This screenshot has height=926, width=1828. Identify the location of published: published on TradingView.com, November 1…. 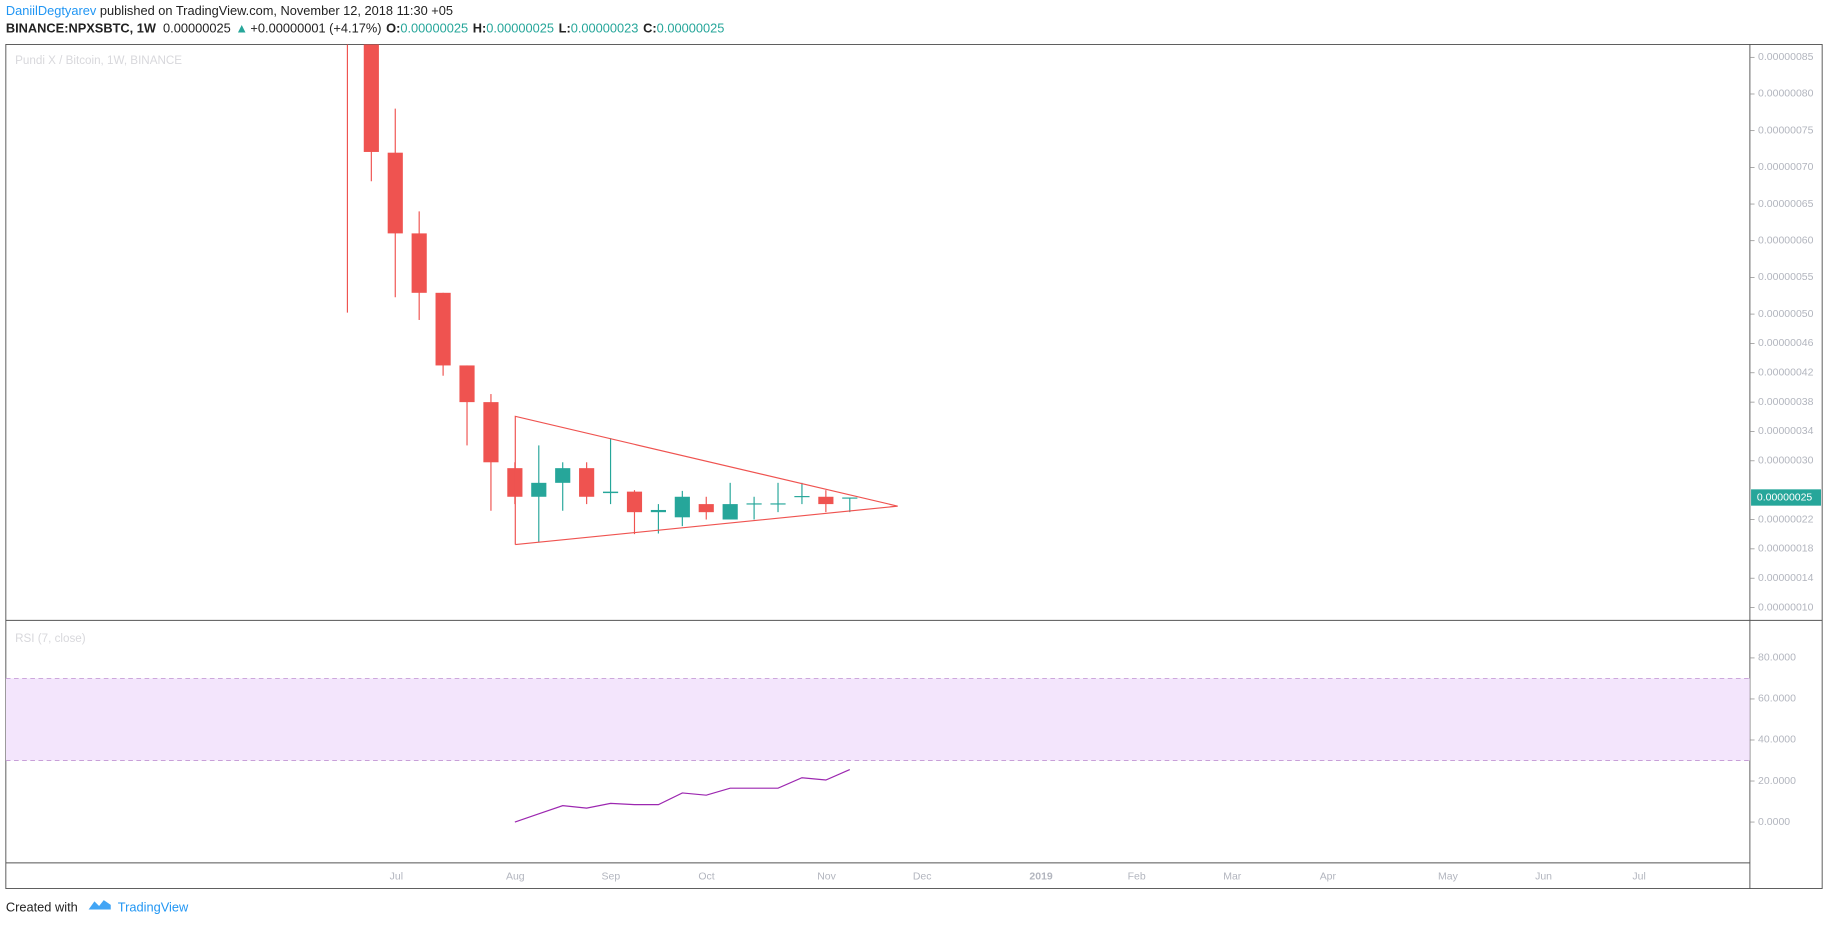
(274, 10).